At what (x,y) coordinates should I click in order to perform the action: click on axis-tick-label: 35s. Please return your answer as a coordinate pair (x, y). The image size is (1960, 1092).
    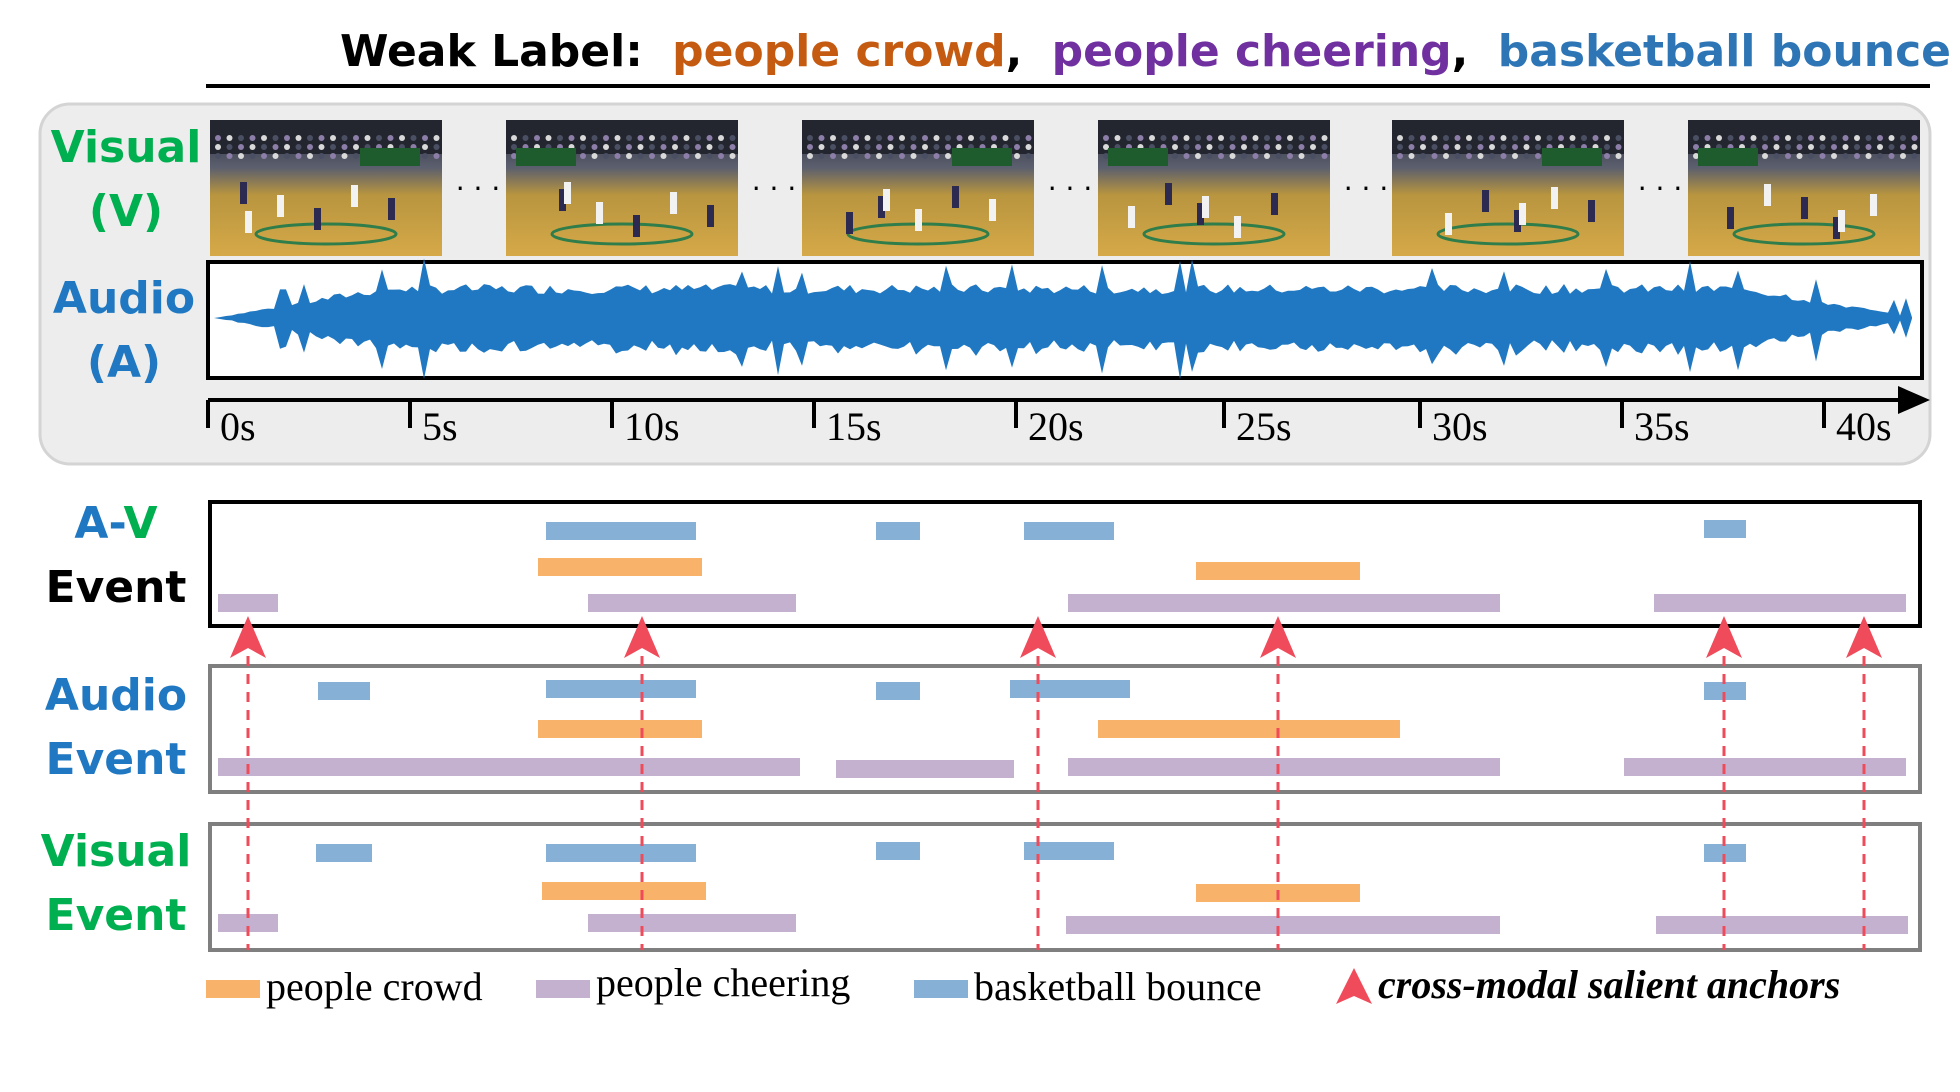
    Looking at the image, I should click on (1662, 426).